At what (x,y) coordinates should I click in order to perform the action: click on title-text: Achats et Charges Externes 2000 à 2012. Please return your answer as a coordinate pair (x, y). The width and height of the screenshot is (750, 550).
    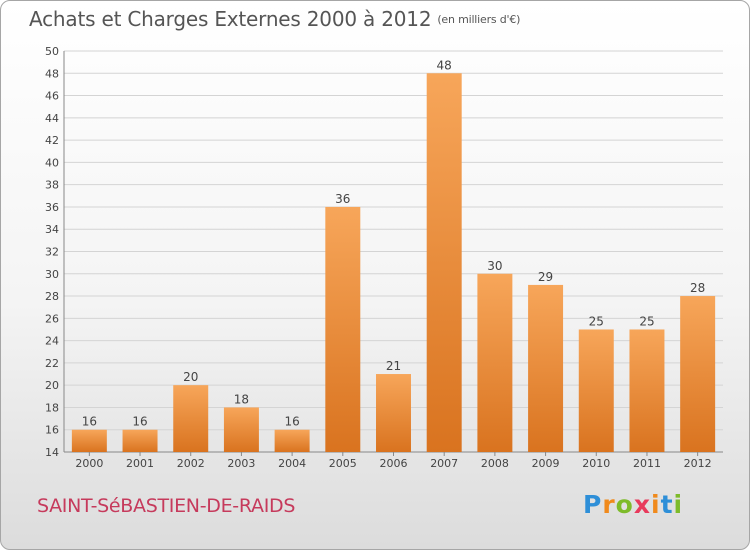
    Looking at the image, I should click on (230, 19).